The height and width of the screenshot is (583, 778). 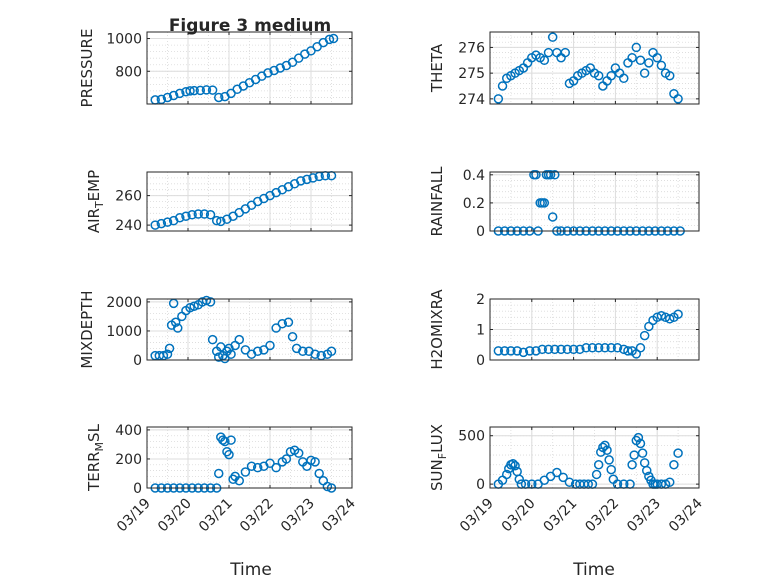 I want to click on plot-area, so click(x=594, y=201).